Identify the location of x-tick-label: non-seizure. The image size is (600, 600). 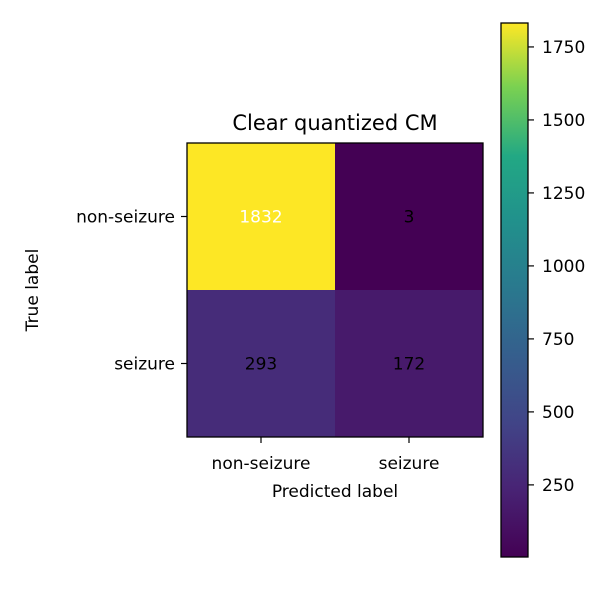
(261, 464).